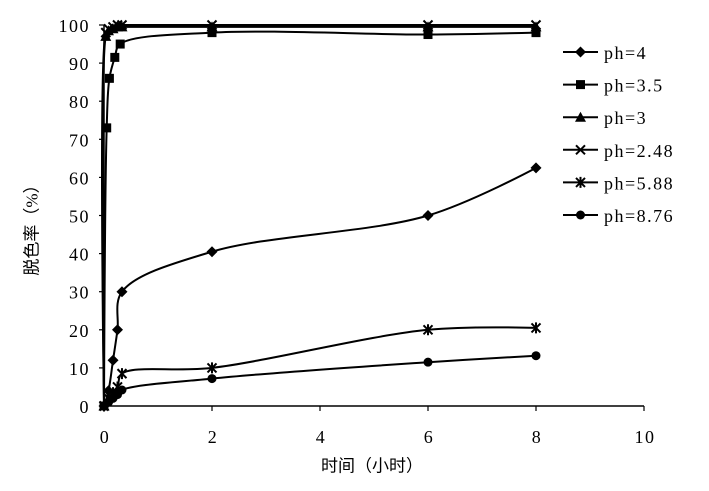  What do you see at coordinates (429, 437) in the screenshot?
I see `x-tick-label: 6` at bounding box center [429, 437].